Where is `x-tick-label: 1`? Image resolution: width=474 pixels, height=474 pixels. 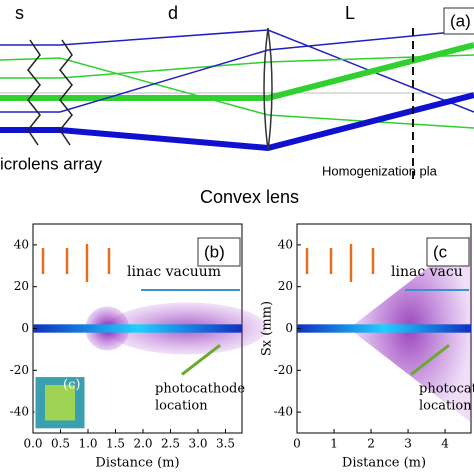
x-tick-label: 1 is located at coordinates (334, 444).